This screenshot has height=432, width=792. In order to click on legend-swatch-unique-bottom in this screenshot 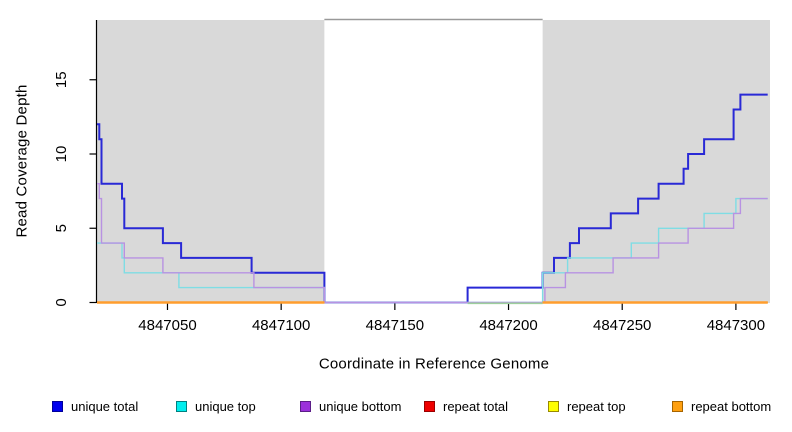, I will do `click(305, 406)`.